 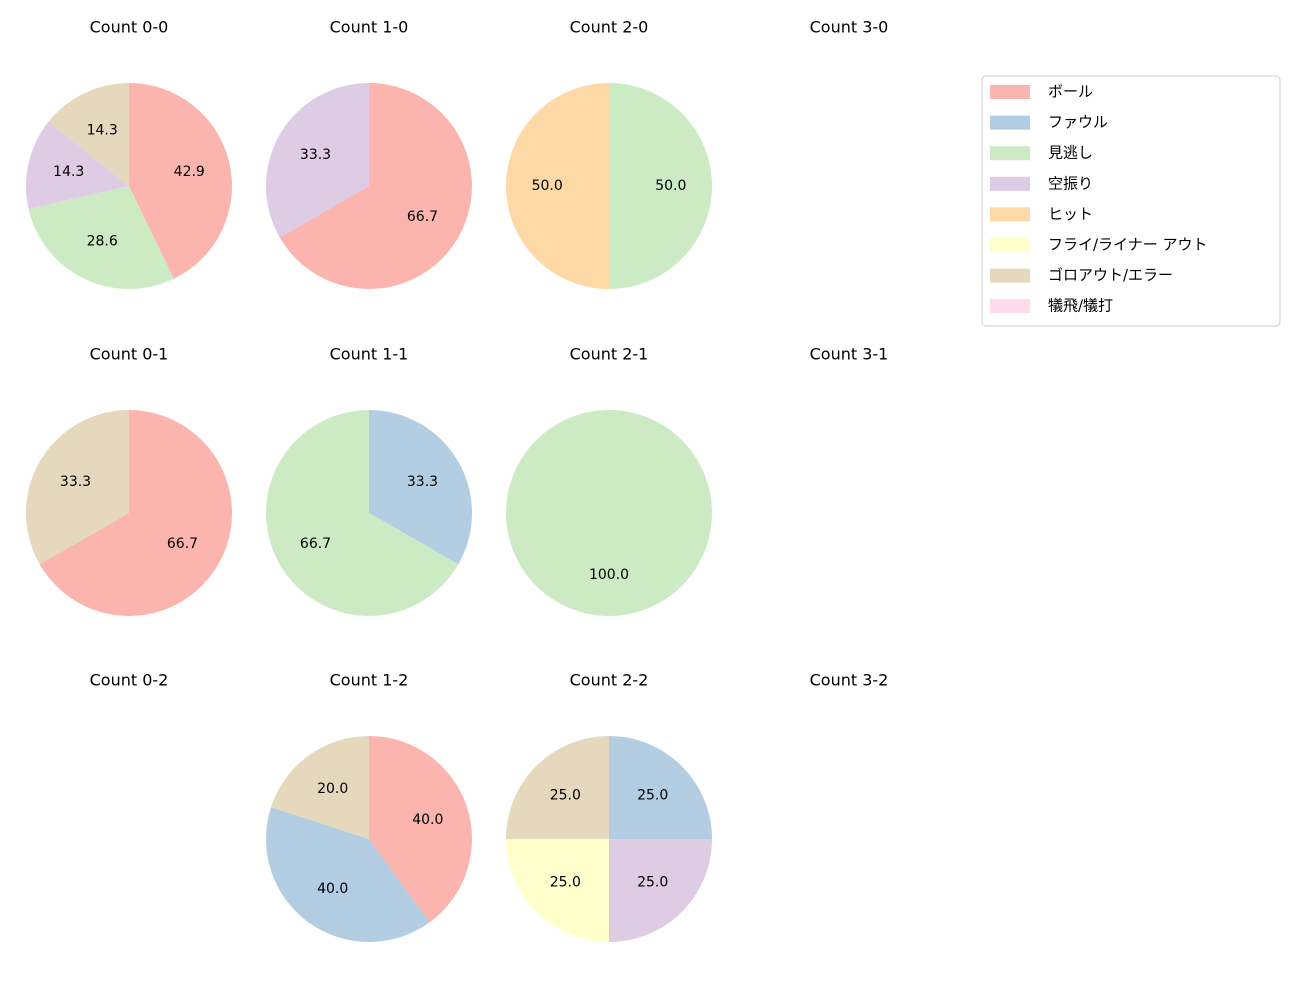 What do you see at coordinates (849, 680) in the screenshot?
I see `chart-title: Count 3-2` at bounding box center [849, 680].